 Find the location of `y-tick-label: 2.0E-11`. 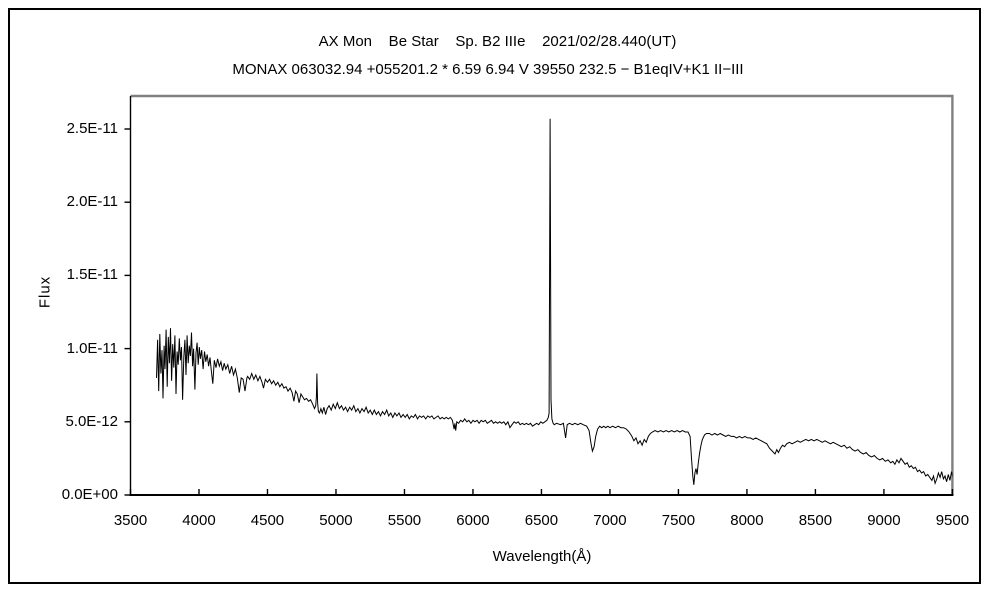

y-tick-label: 2.0E-11 is located at coordinates (92, 202).